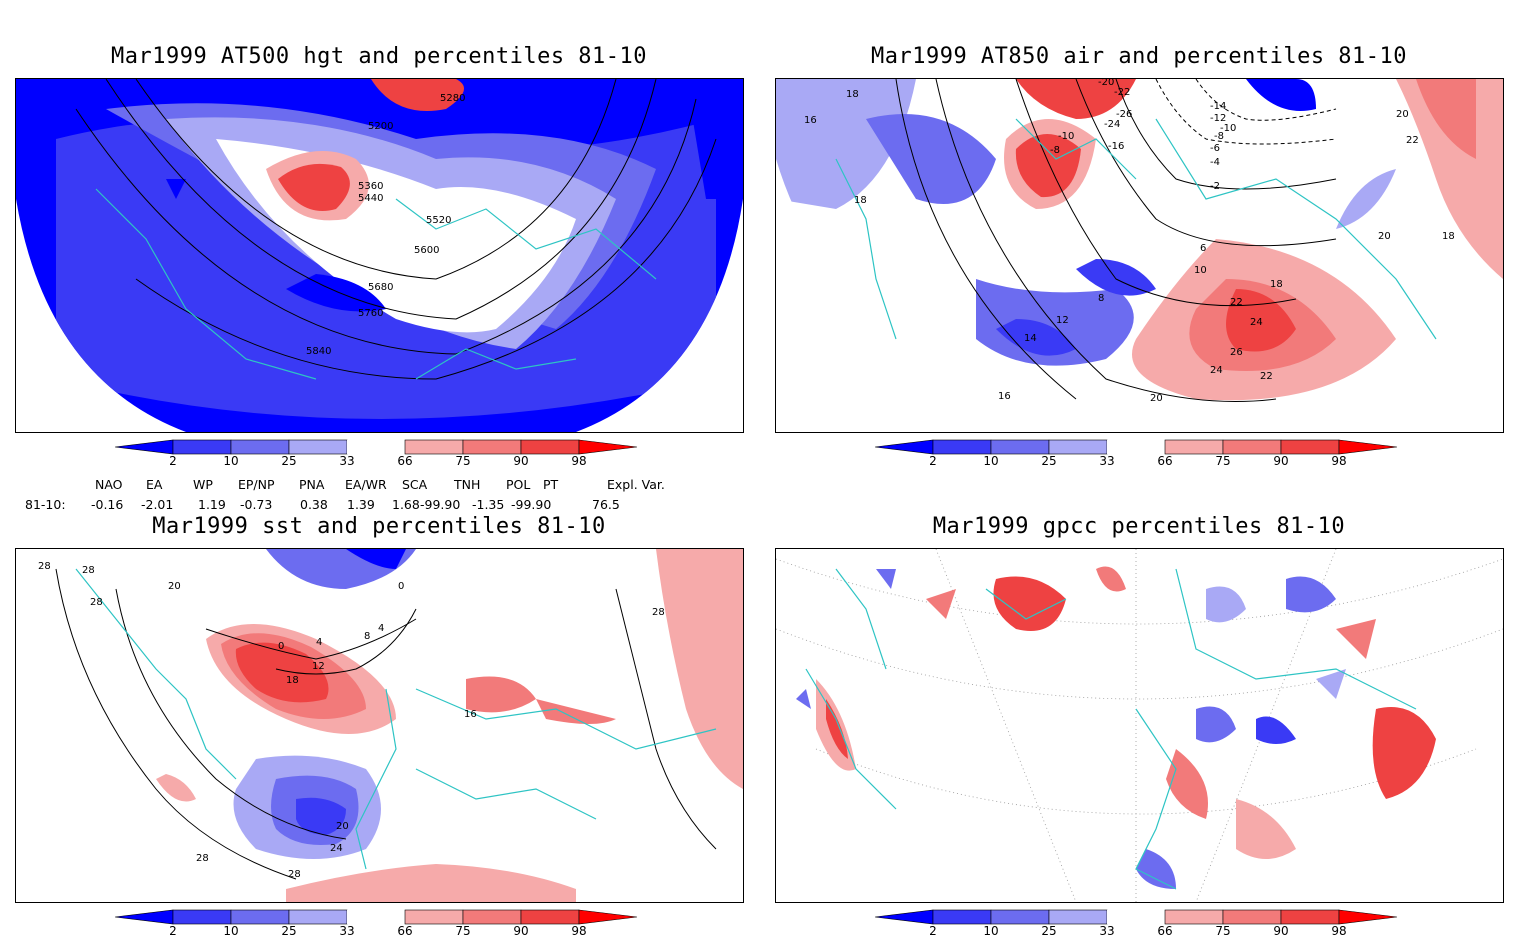 Image resolution: width=1520 pixels, height=940 pixels. Describe the element at coordinates (1276, 284) in the screenshot. I see `contour-label: 18` at that location.